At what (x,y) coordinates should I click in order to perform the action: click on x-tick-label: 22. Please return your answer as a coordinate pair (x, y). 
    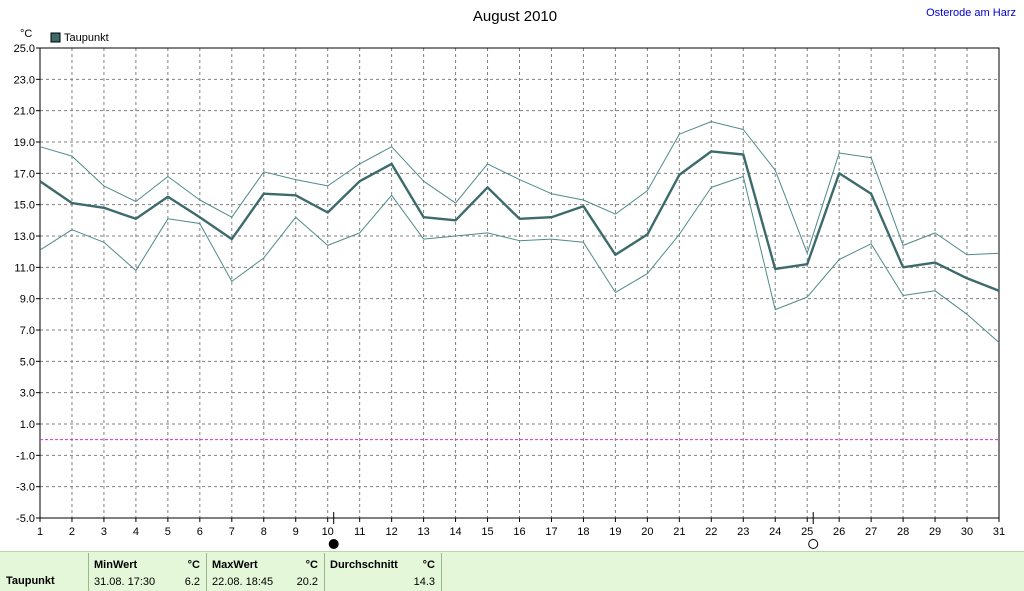
    Looking at the image, I should click on (711, 532).